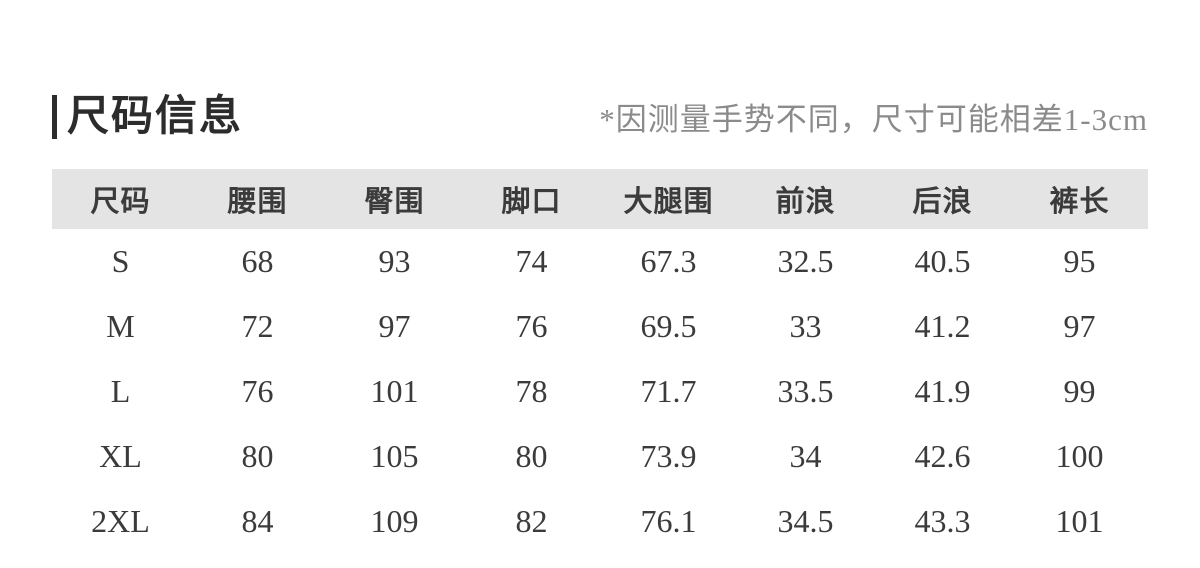  I want to click on table-cell: 33.5, so click(805, 391).